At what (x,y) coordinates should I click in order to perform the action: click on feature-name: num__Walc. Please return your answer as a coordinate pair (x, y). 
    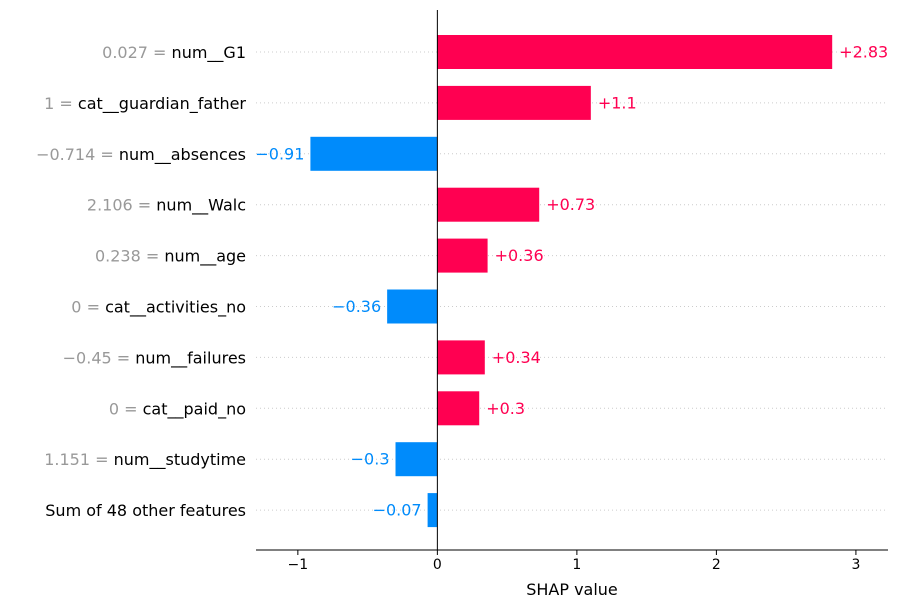
    Looking at the image, I should click on (201, 205).